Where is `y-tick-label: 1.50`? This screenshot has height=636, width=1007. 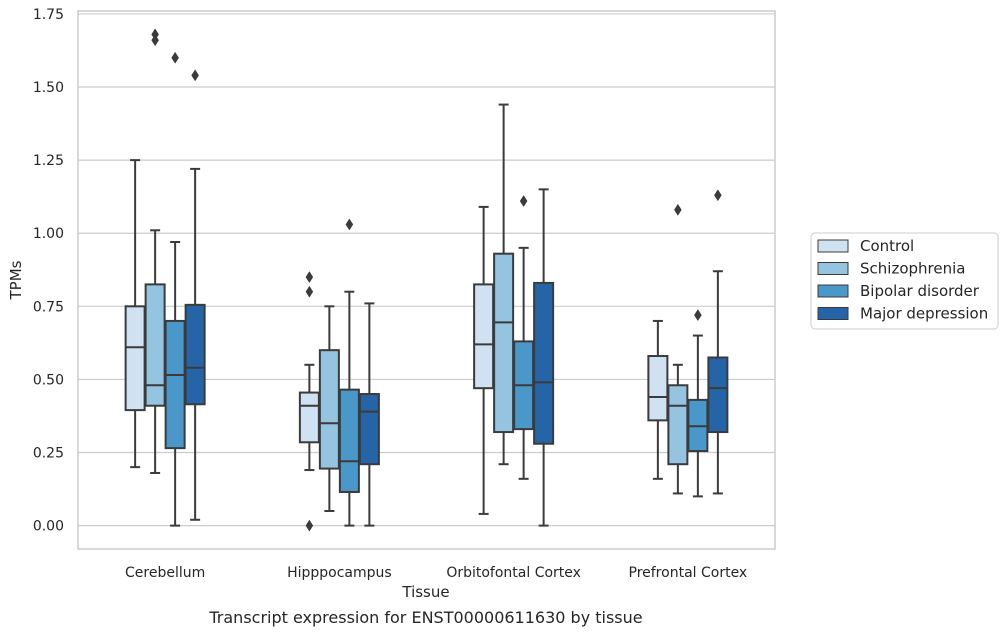 y-tick-label: 1.50 is located at coordinates (48, 88).